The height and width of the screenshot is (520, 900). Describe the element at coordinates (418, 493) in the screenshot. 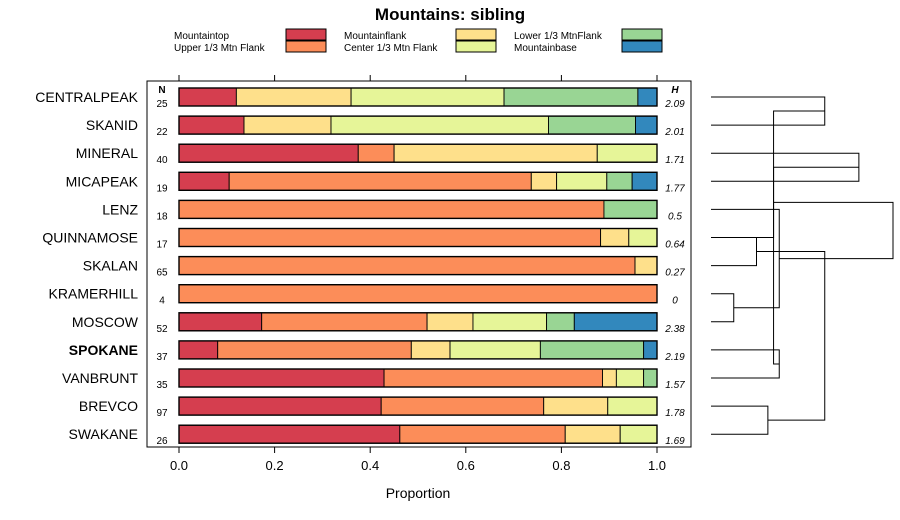

I see `x-axis-label: Proportion` at that location.